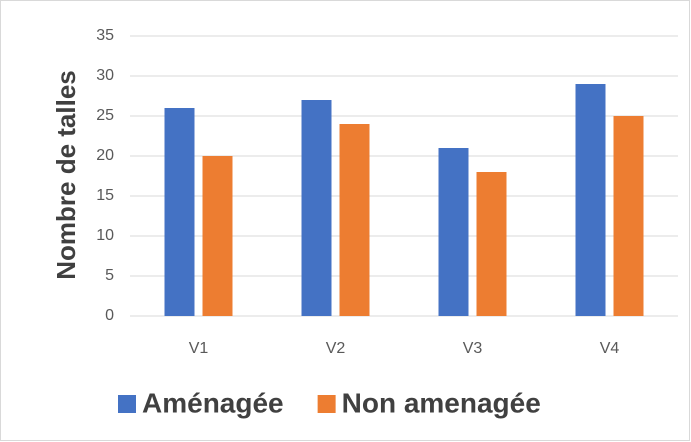  What do you see at coordinates (105, 195) in the screenshot?
I see `y-tick-label: 15` at bounding box center [105, 195].